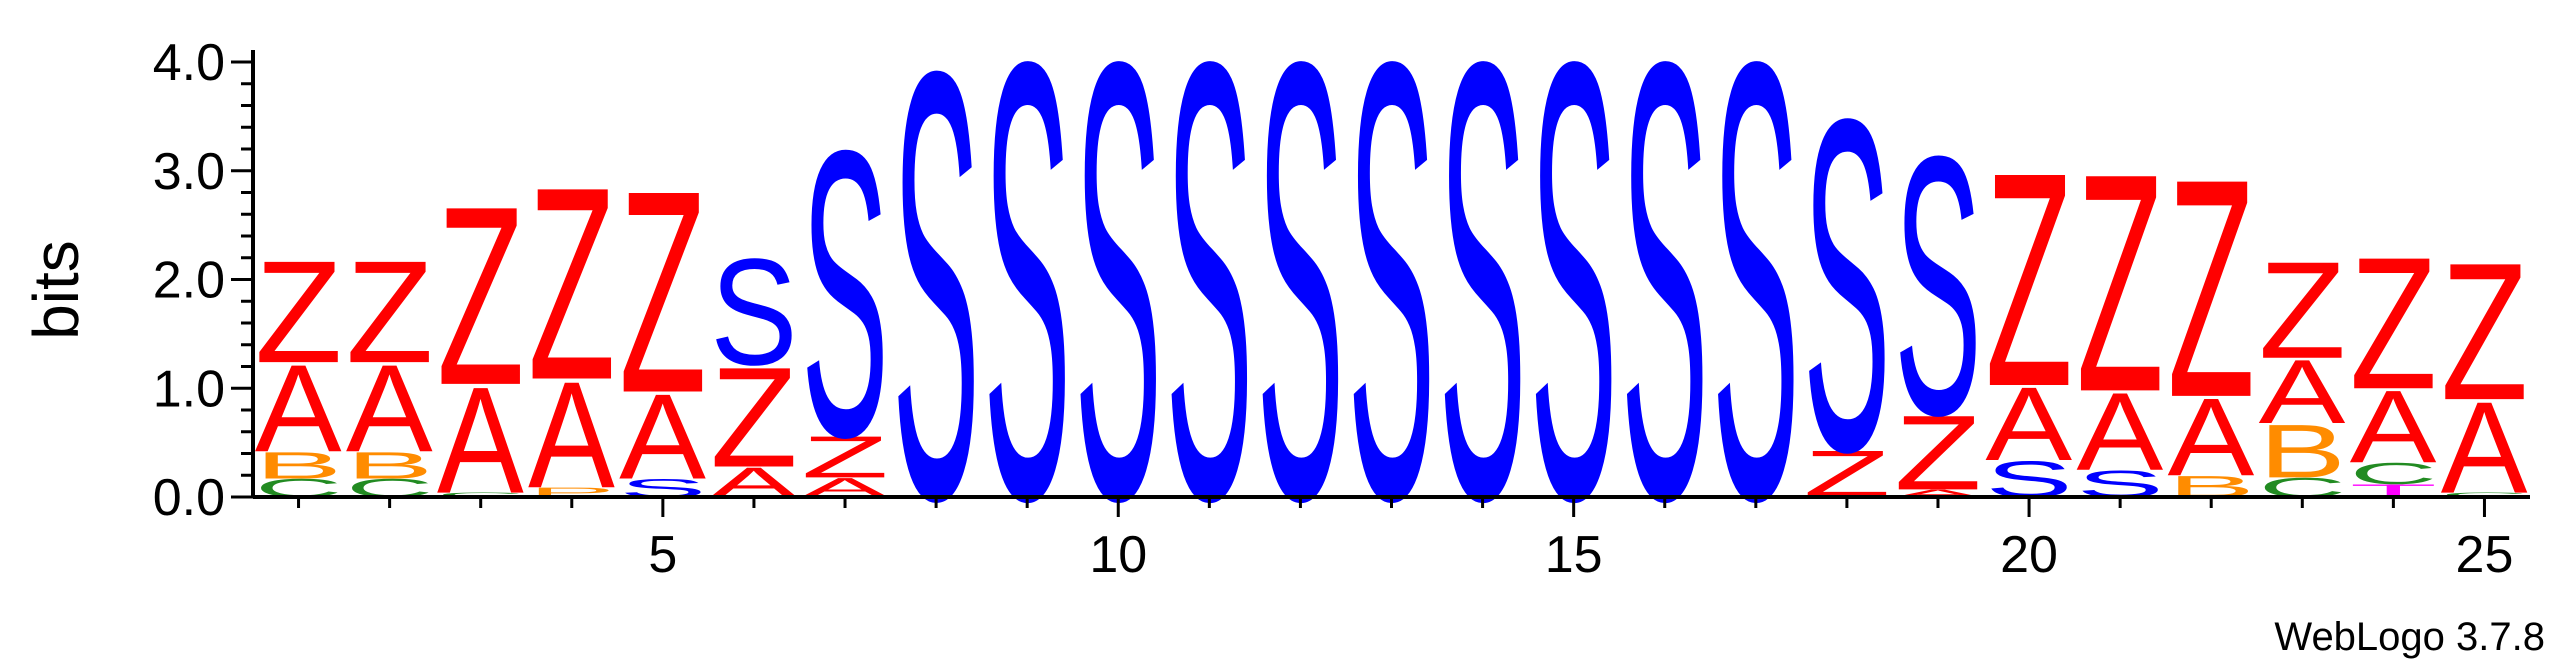  What do you see at coordinates (189, 389) in the screenshot?
I see `y-tick-label: 1.0` at bounding box center [189, 389].